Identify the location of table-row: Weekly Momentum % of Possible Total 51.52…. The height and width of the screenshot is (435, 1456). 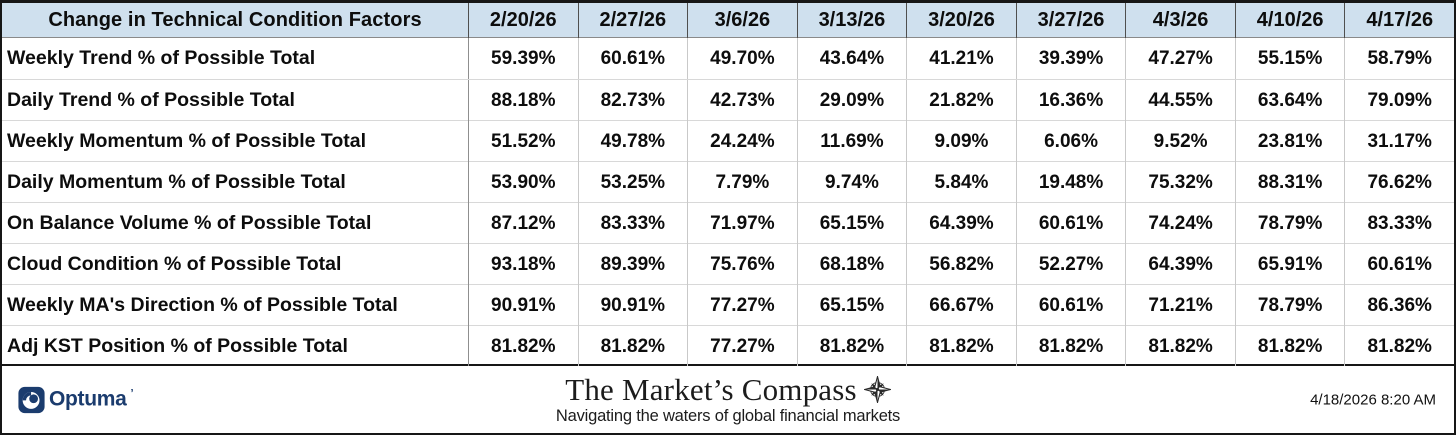
(728, 141).